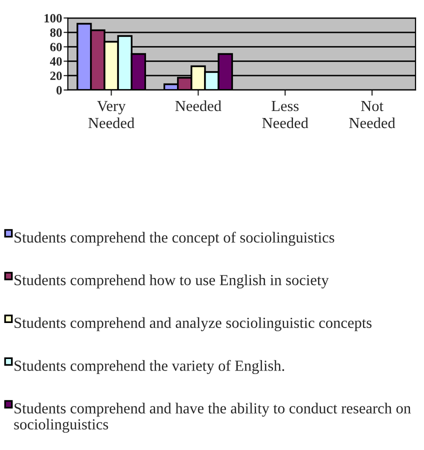  I want to click on y-tick-label: 100, so click(53, 18).